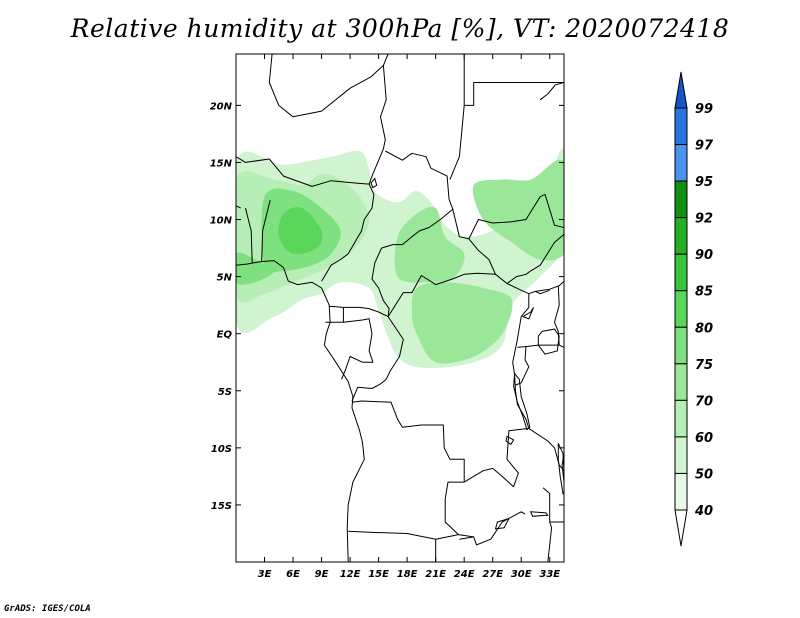 The height and width of the screenshot is (618, 800). Describe the element at coordinates (694, 309) in the screenshot. I see `colorbar-legend: 40 50 60 70 75 80 85 90 92 95 97 99` at that location.